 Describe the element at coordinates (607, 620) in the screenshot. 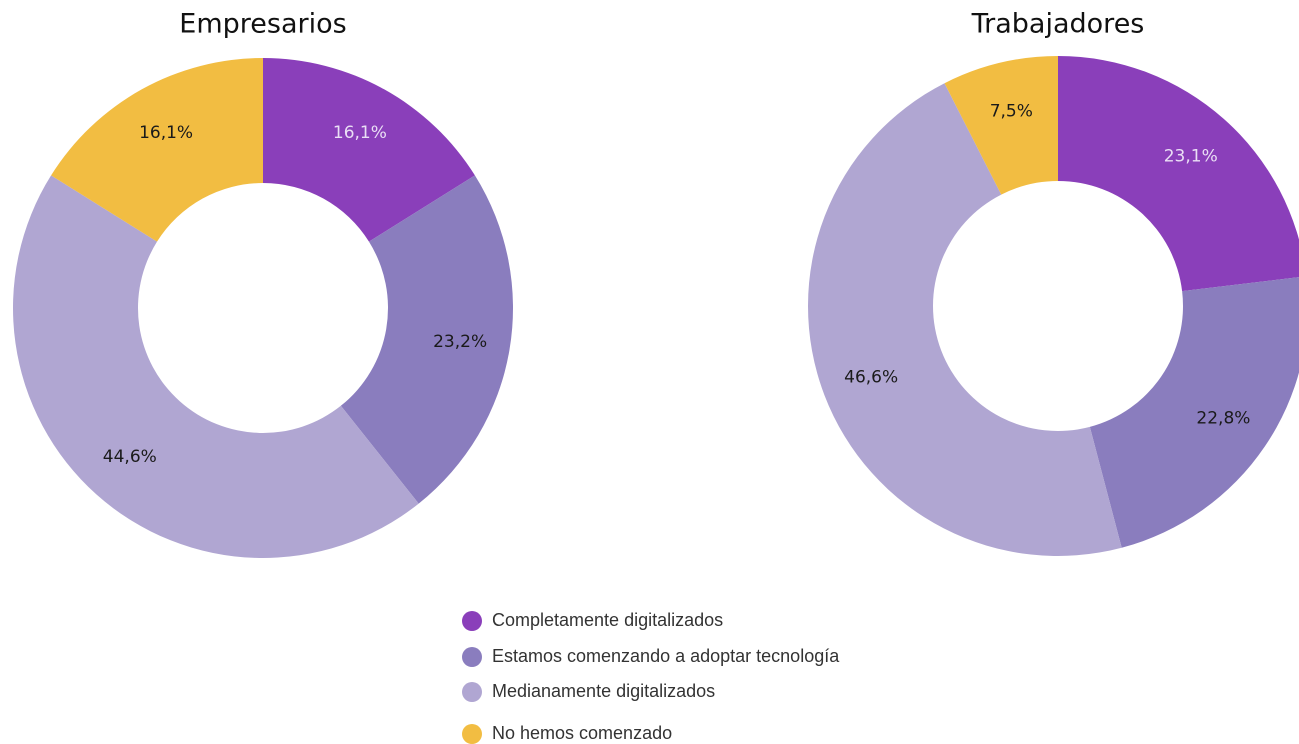

I see `legend-label: Completamente digitalizados` at that location.